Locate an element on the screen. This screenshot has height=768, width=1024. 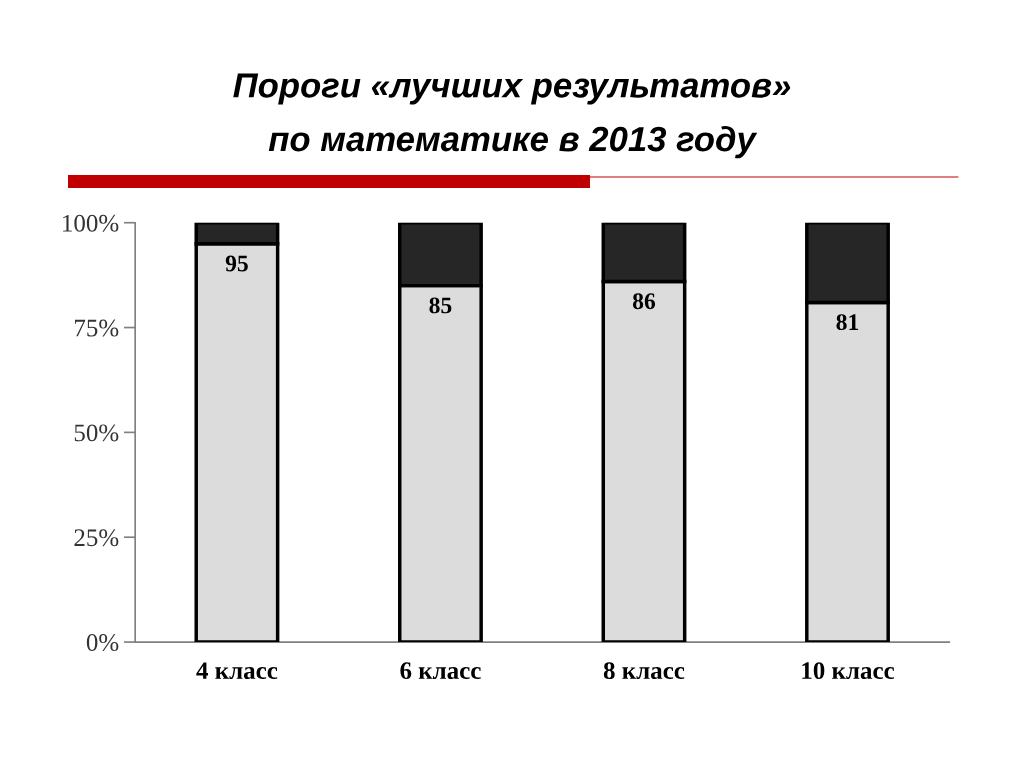
y-tick-label: 75% is located at coordinates (97, 328).